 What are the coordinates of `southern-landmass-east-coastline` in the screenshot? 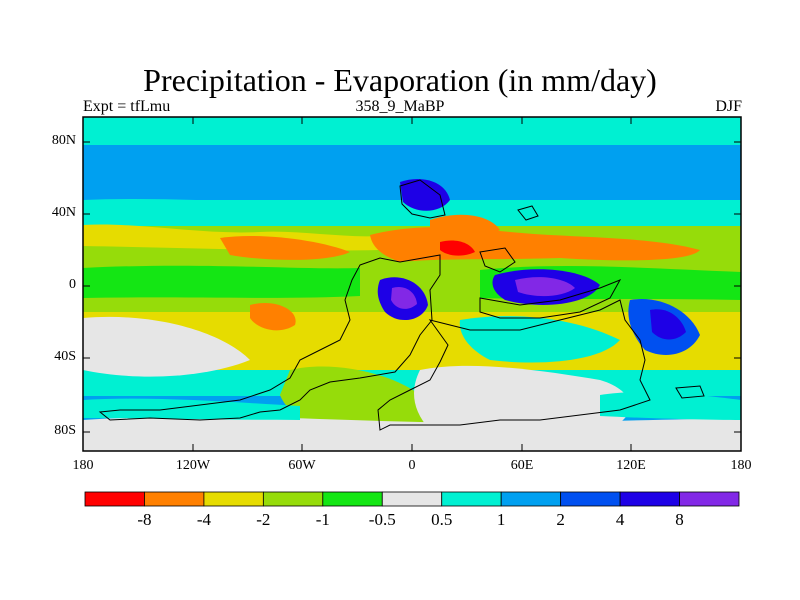 It's located at (514, 365).